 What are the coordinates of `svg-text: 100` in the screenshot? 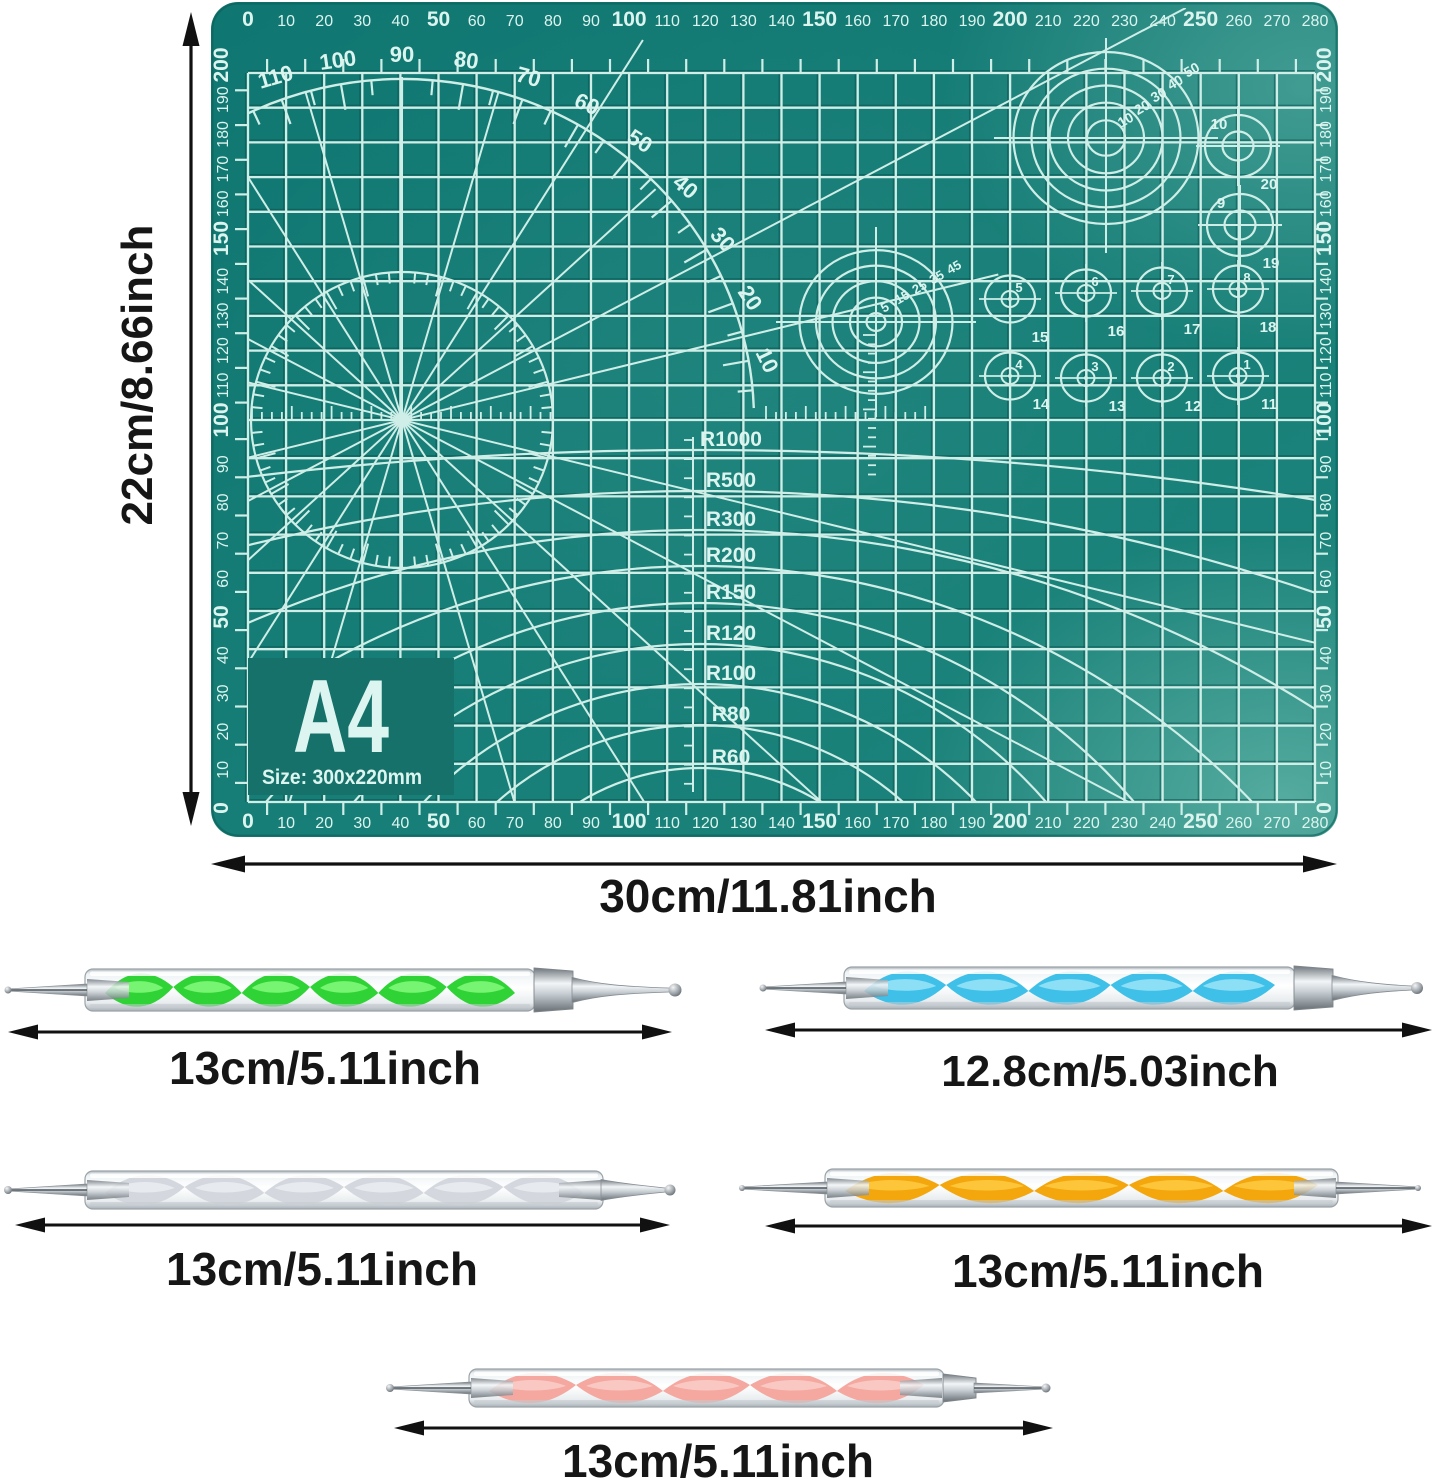 It's located at (338, 60).